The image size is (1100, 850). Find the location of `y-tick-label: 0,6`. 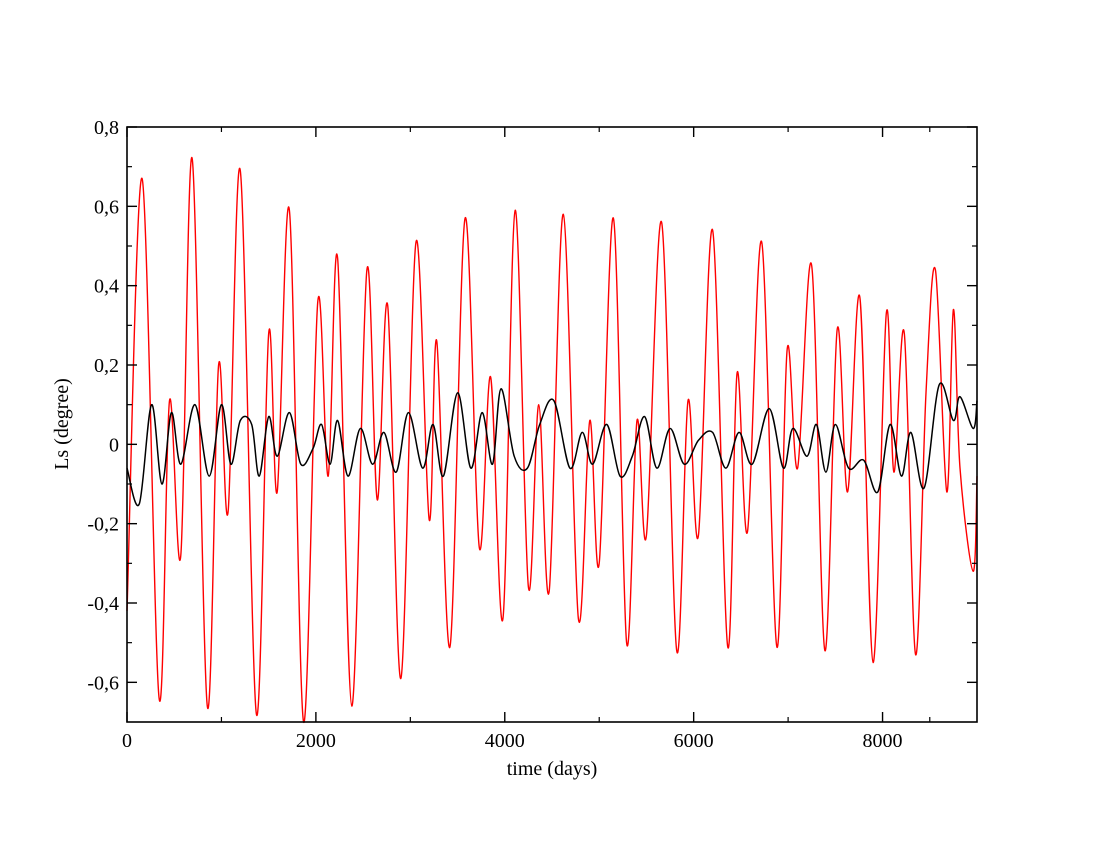

y-tick-label: 0,6 is located at coordinates (106, 207).